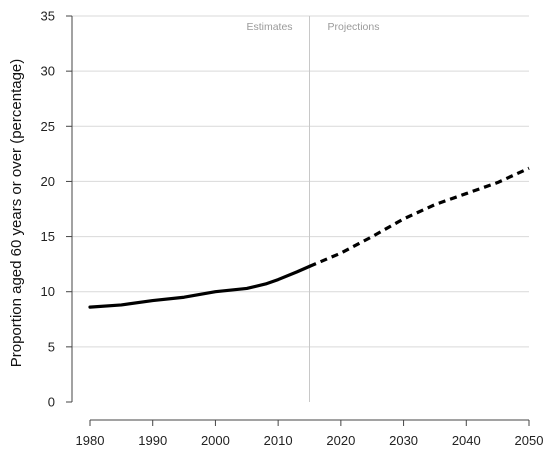 This screenshot has height=459, width=550. What do you see at coordinates (48, 181) in the screenshot?
I see `y-tick-label-20: 20` at bounding box center [48, 181].